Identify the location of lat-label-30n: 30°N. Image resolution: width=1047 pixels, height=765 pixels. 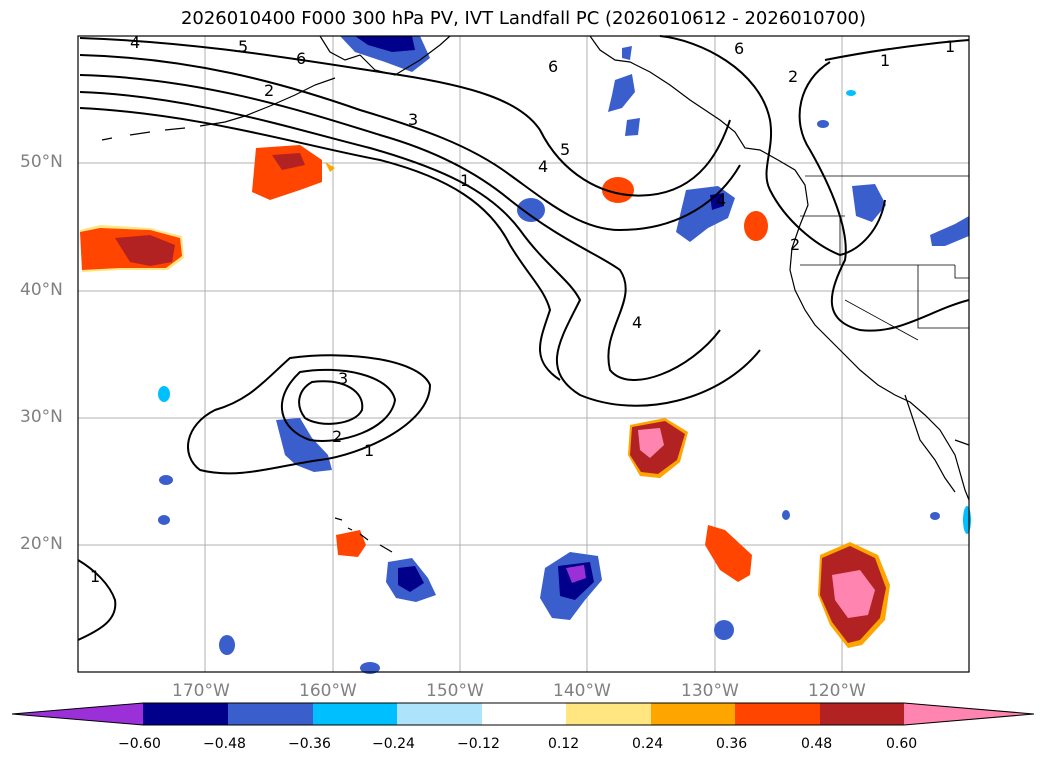
(41, 417).